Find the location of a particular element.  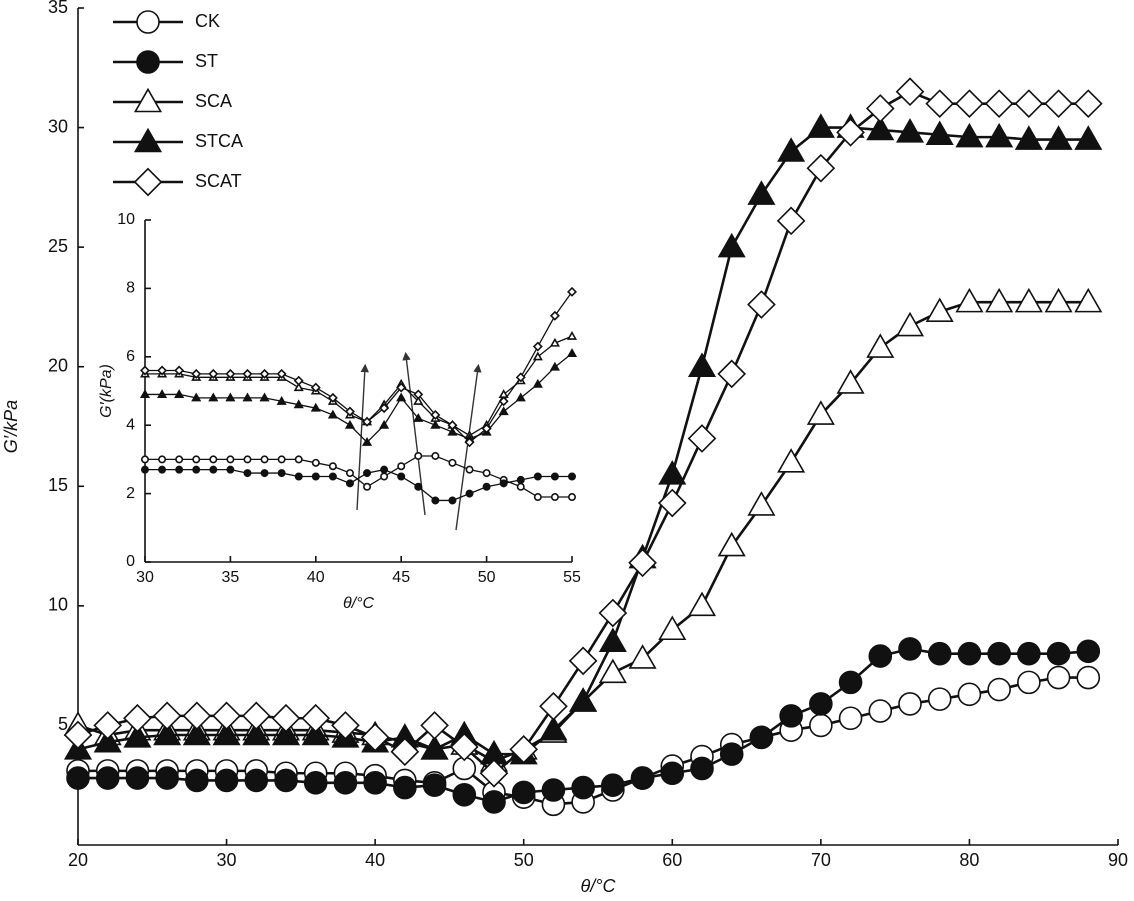

x-tick-label: 20 is located at coordinates (78, 860).